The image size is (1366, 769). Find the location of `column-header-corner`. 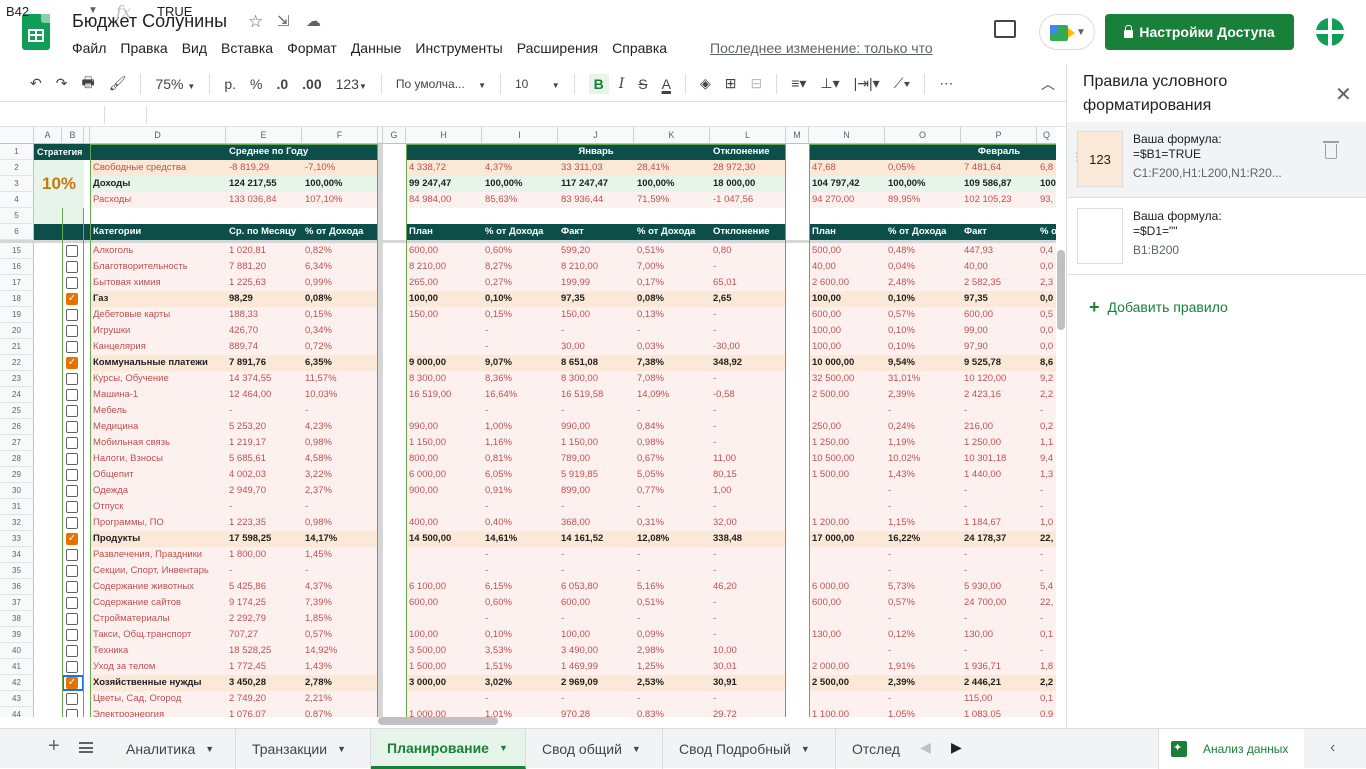

column-header-corner is located at coordinates (17, 135).